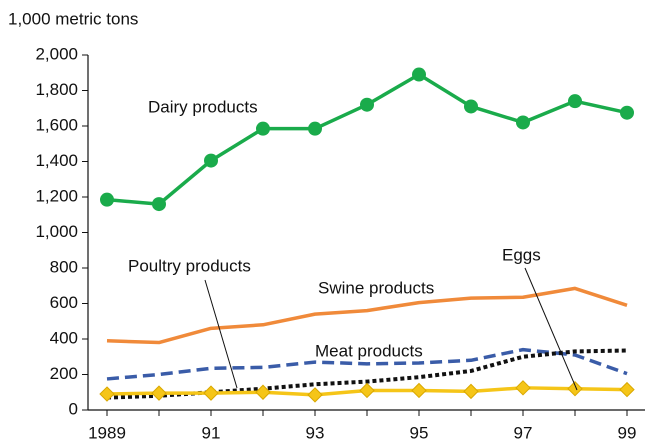 Image resolution: width=651 pixels, height=446 pixels. I want to click on x-tick-label: 1989, so click(107, 432).